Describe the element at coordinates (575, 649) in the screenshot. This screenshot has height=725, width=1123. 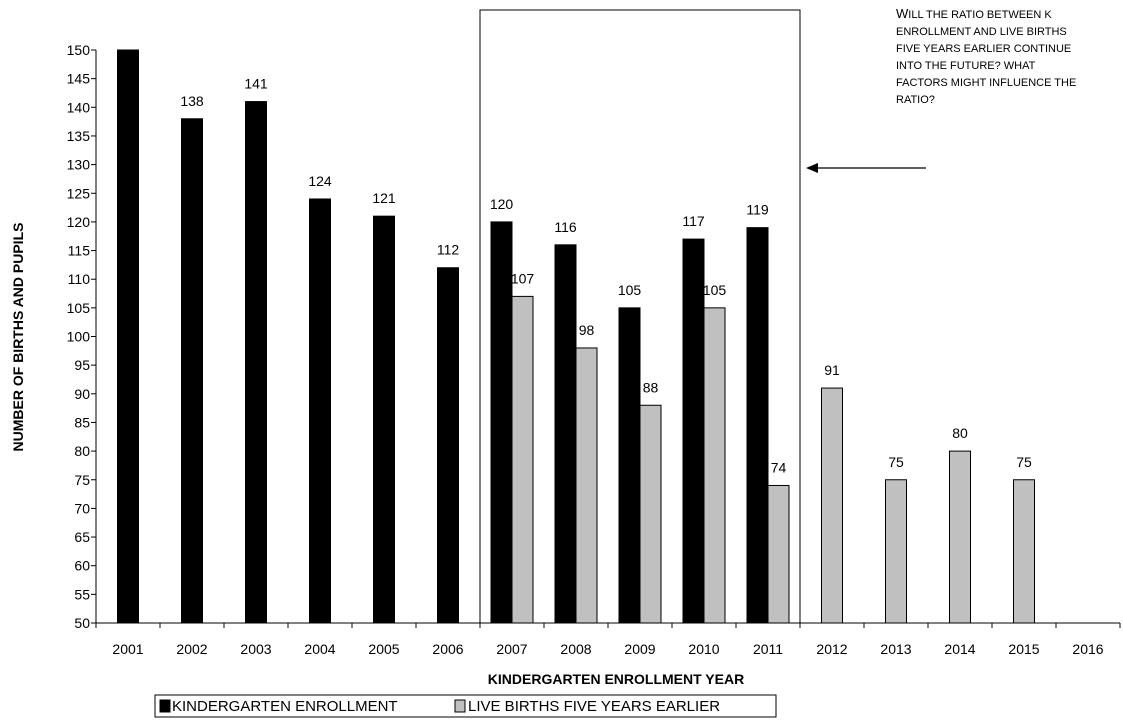
I see `x-tick-label: 2008` at that location.